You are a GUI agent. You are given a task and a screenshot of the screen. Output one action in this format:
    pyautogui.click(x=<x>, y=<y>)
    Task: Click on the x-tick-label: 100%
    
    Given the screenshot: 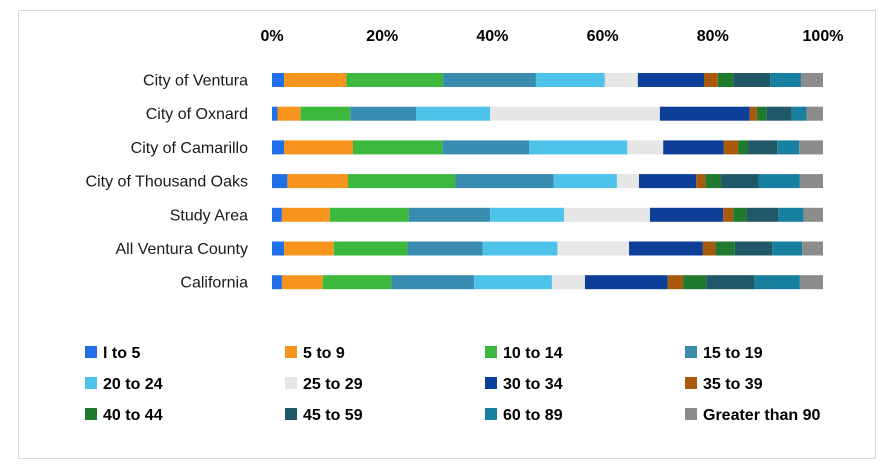 What is the action you would take?
    pyautogui.click(x=823, y=36)
    